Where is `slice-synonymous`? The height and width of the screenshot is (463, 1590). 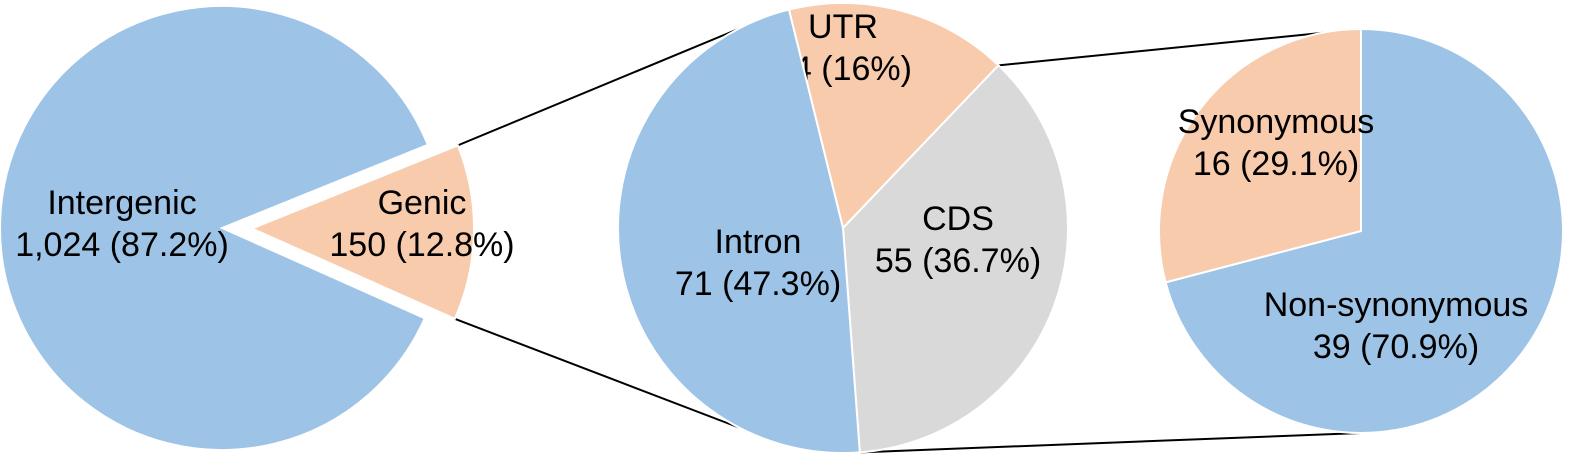
slice-synonymous is located at coordinates (1260, 155).